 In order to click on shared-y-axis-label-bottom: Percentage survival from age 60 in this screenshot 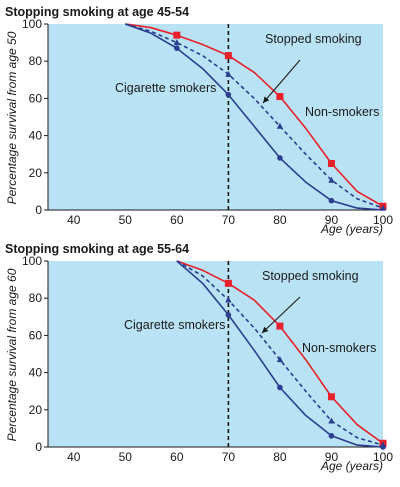, I will do `click(12, 354)`.